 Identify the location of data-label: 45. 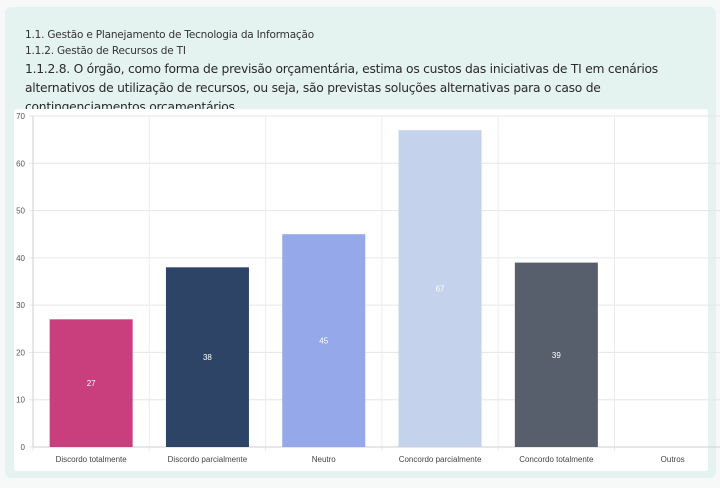
(323, 341).